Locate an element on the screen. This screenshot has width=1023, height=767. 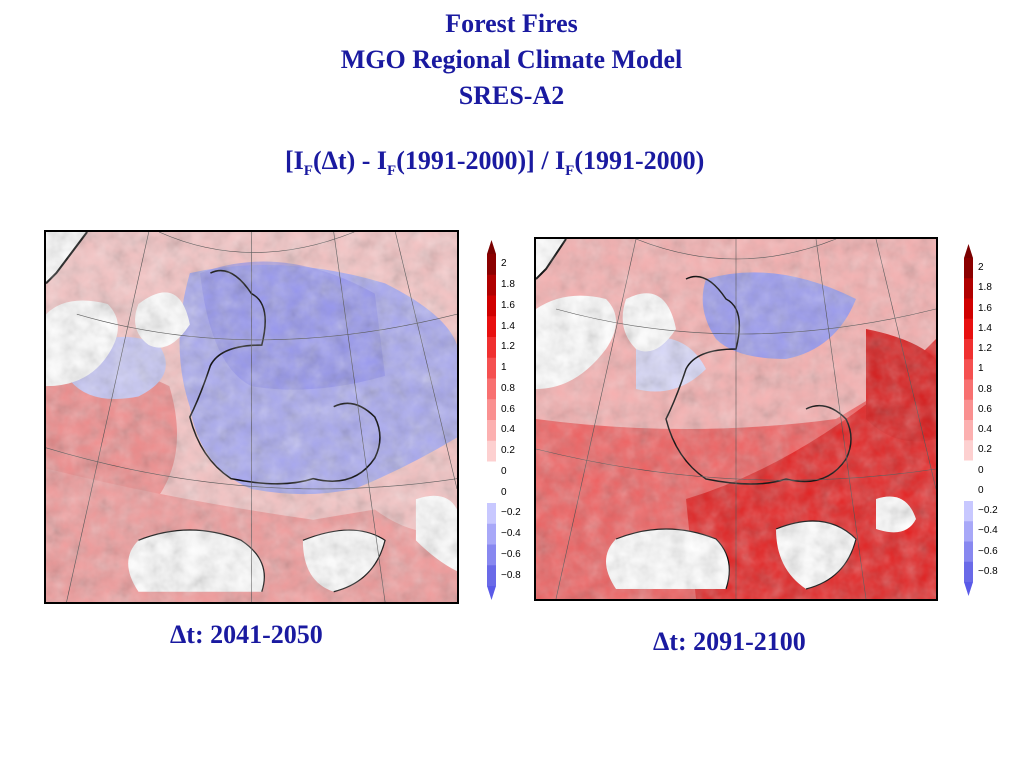
formula-part: (1991-2000)] / I is located at coordinates (481, 160).